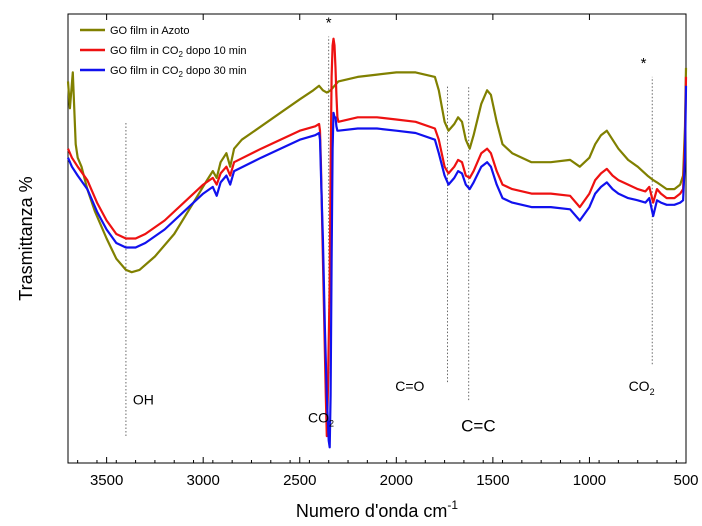  I want to click on x-axis-label-superscript: -1, so click(452, 505).